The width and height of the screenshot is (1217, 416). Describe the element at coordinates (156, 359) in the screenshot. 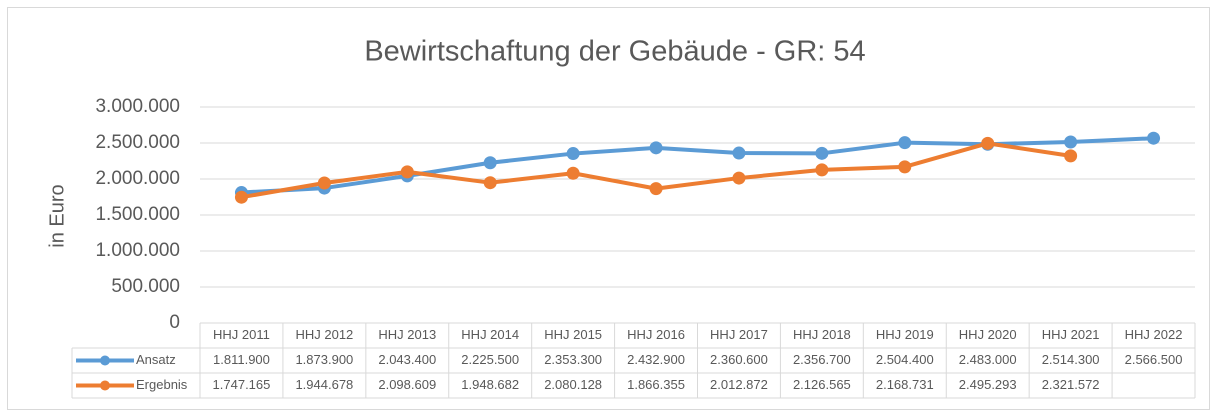

I see `legend-label: Ansatz` at that location.